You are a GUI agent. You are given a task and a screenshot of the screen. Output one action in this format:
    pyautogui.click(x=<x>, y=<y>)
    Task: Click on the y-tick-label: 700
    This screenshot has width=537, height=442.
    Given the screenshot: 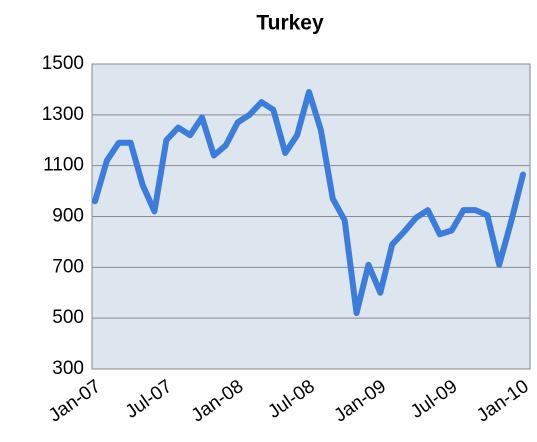 What is the action you would take?
    pyautogui.click(x=68, y=266)
    